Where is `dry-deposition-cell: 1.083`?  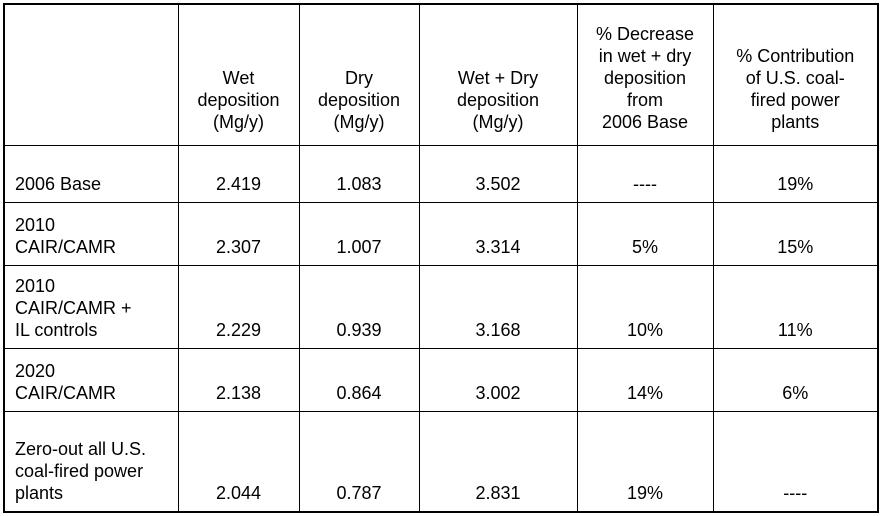 dry-deposition-cell: 1.083 is located at coordinates (359, 173).